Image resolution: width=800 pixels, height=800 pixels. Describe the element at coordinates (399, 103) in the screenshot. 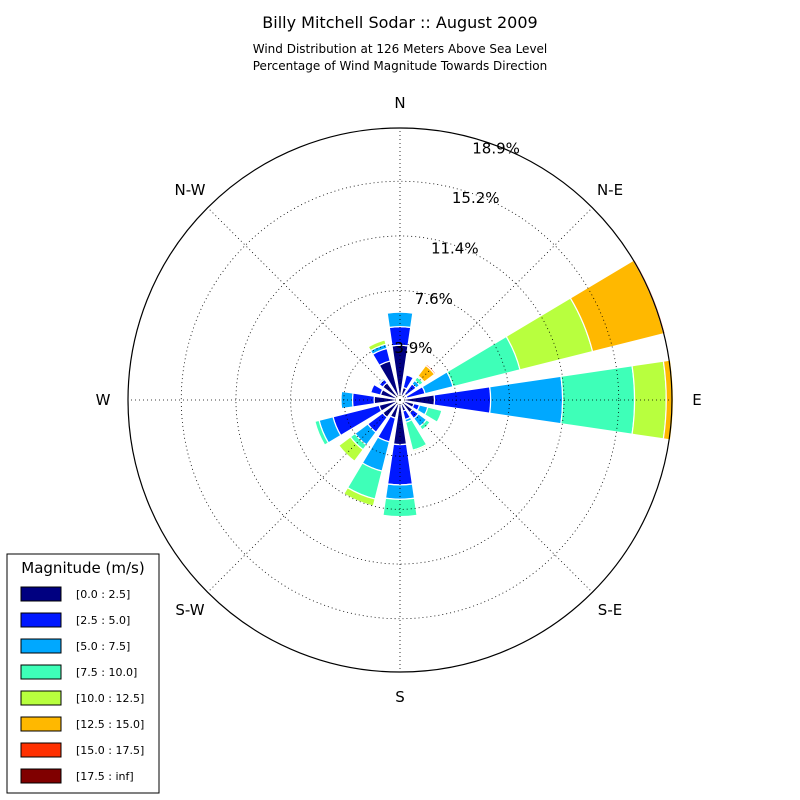

I see `direction-label-N: N` at that location.